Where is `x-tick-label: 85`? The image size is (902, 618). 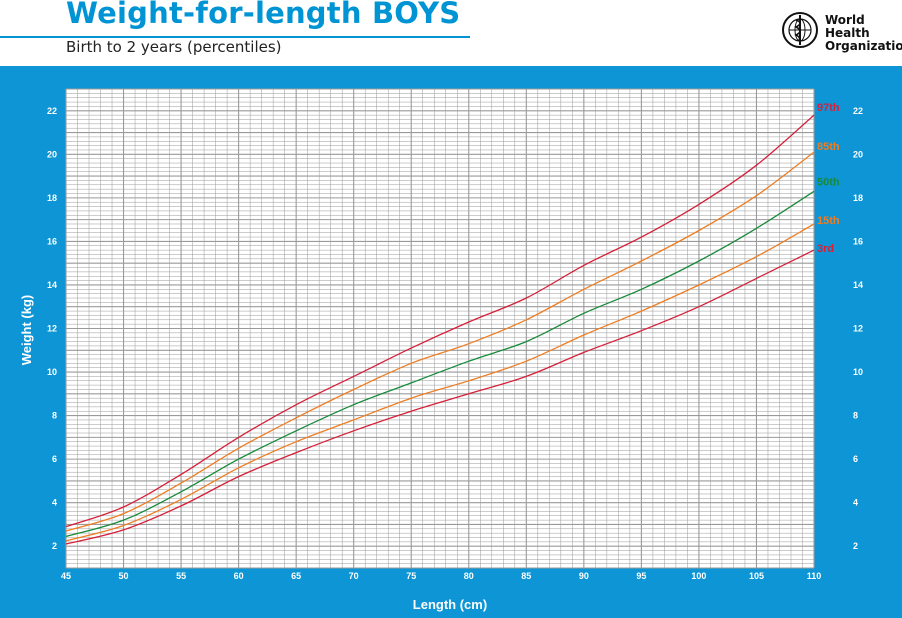 x-tick-label: 85 is located at coordinates (526, 576).